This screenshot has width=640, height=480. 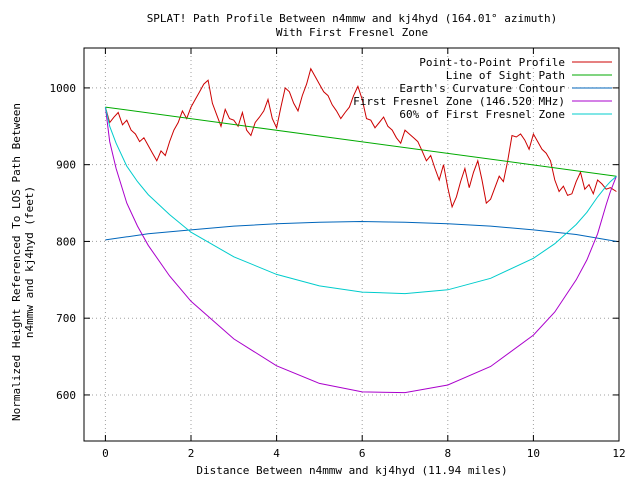 I want to click on x-tick-label: 0, so click(x=105, y=453).